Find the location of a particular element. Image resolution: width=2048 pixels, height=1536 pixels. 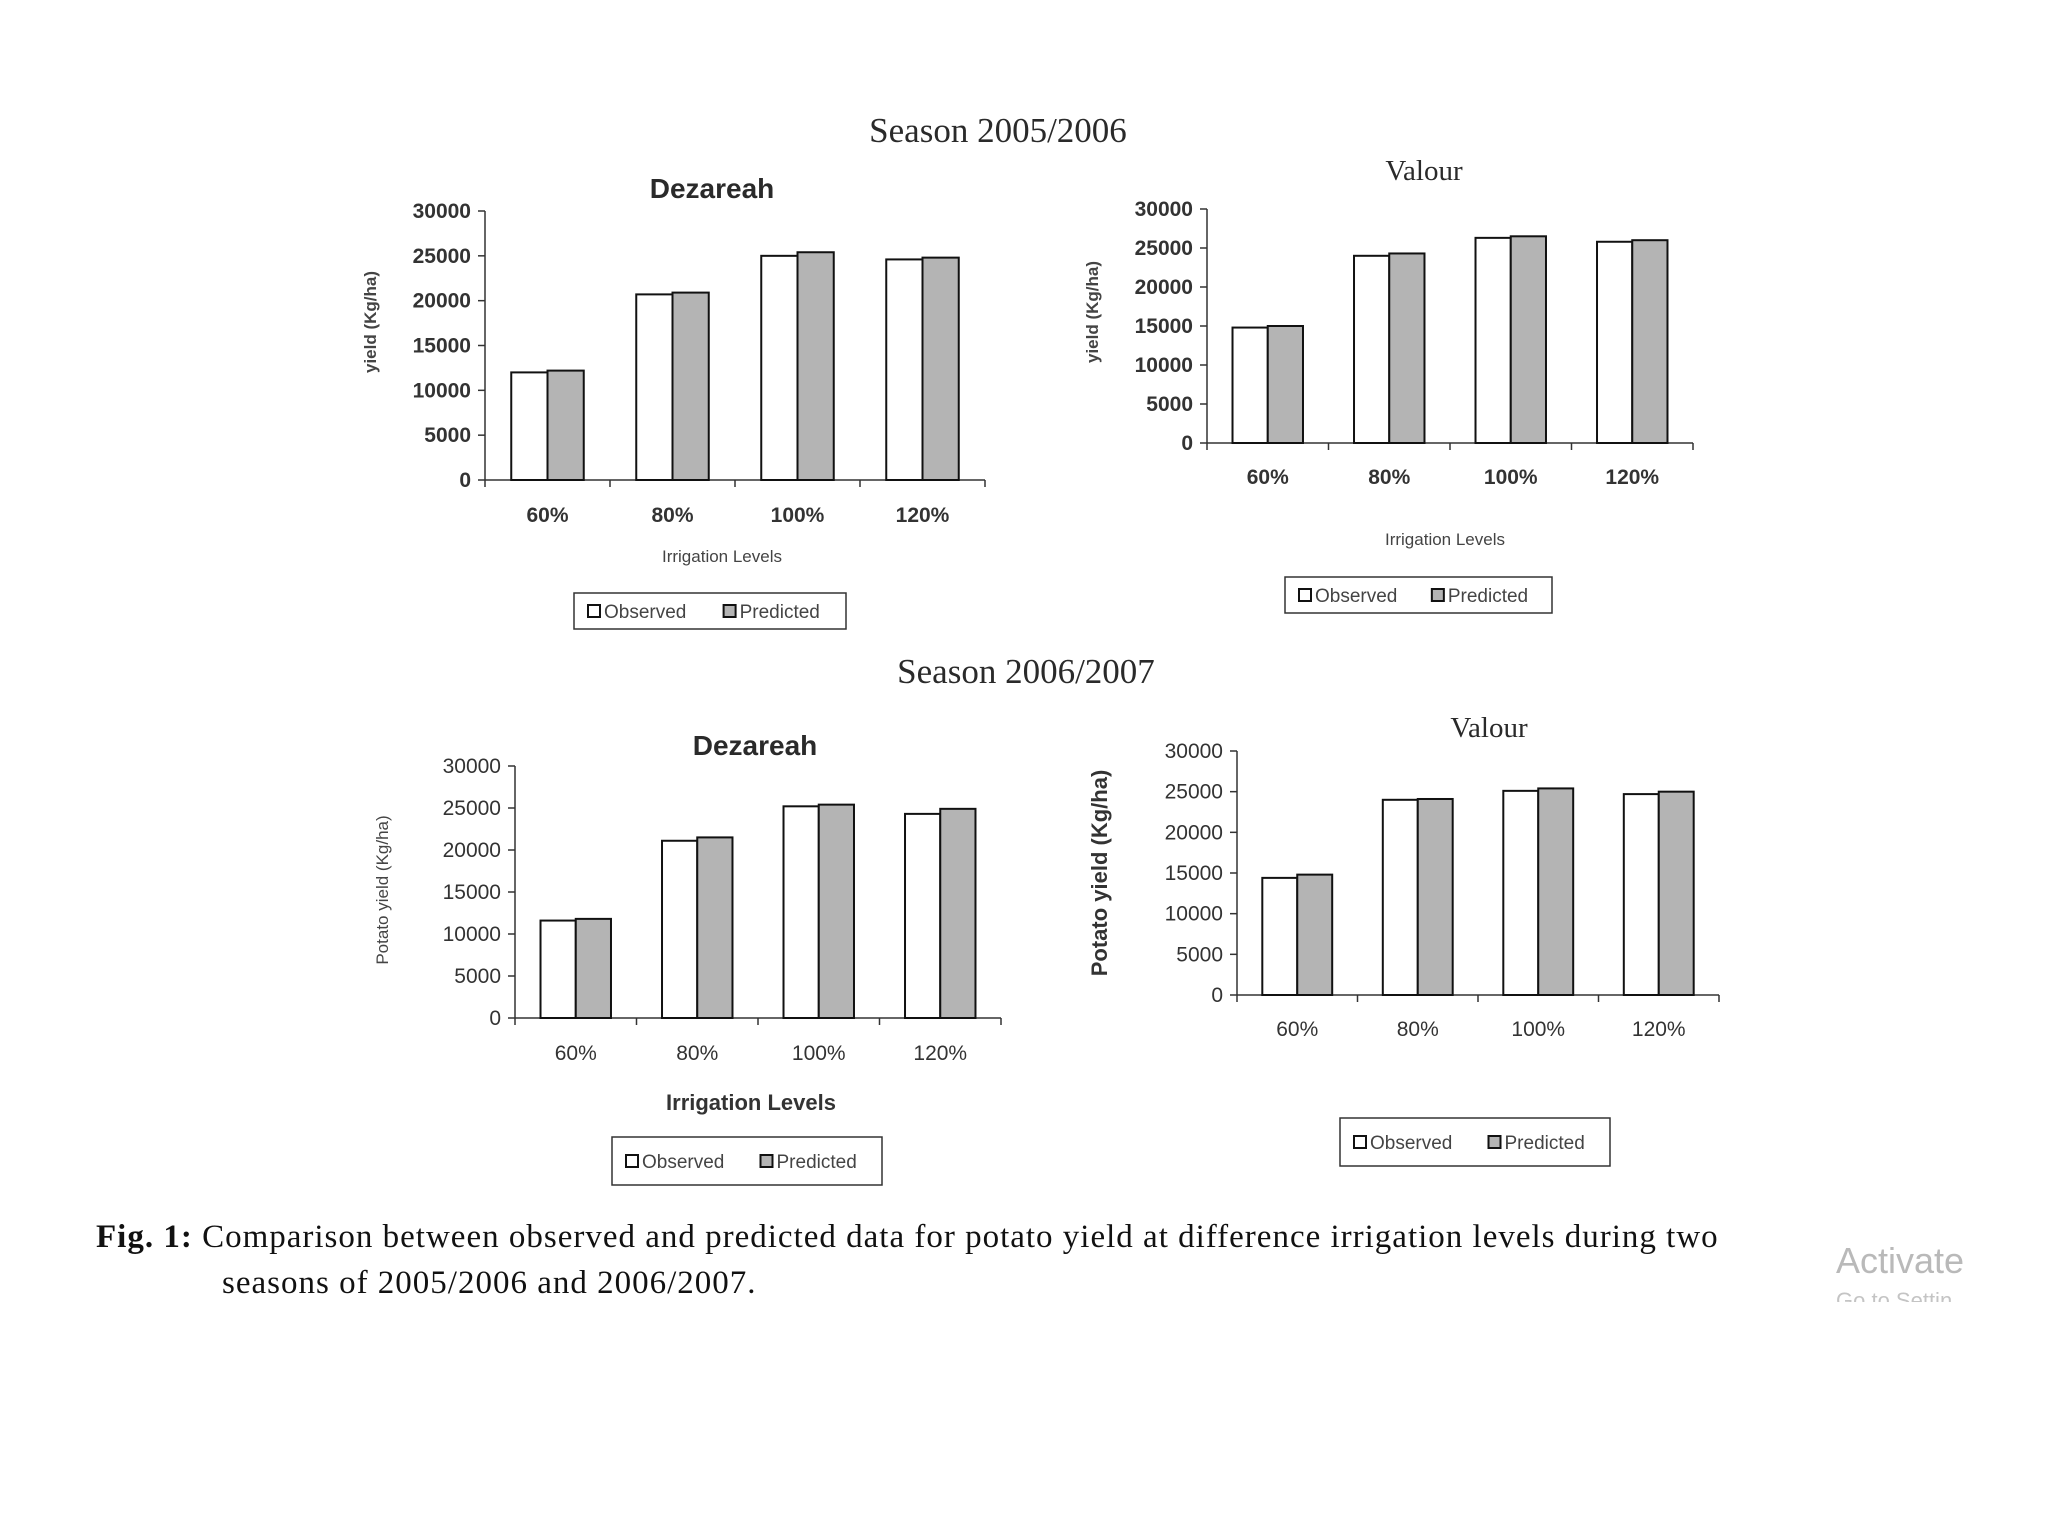

caption-line-2: seasons of 2005/2006 and 2006/2007. is located at coordinates (489, 1283).